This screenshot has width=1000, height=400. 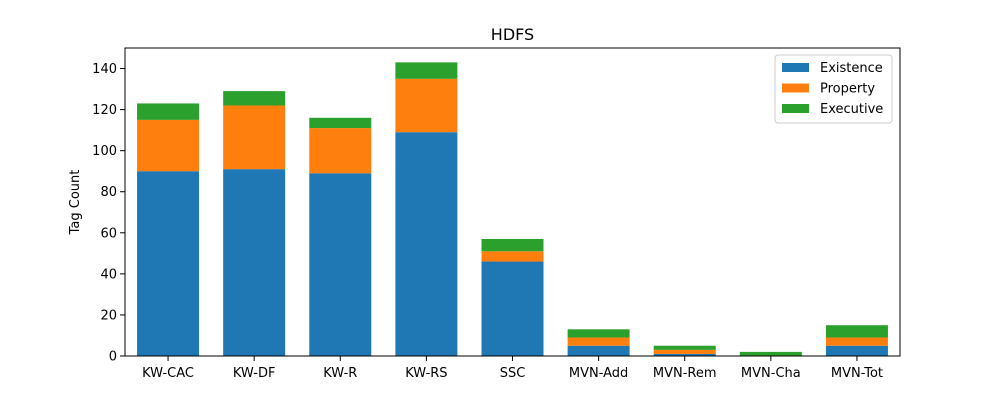 What do you see at coordinates (851, 109) in the screenshot?
I see `legend-label-executive: Executive` at bounding box center [851, 109].